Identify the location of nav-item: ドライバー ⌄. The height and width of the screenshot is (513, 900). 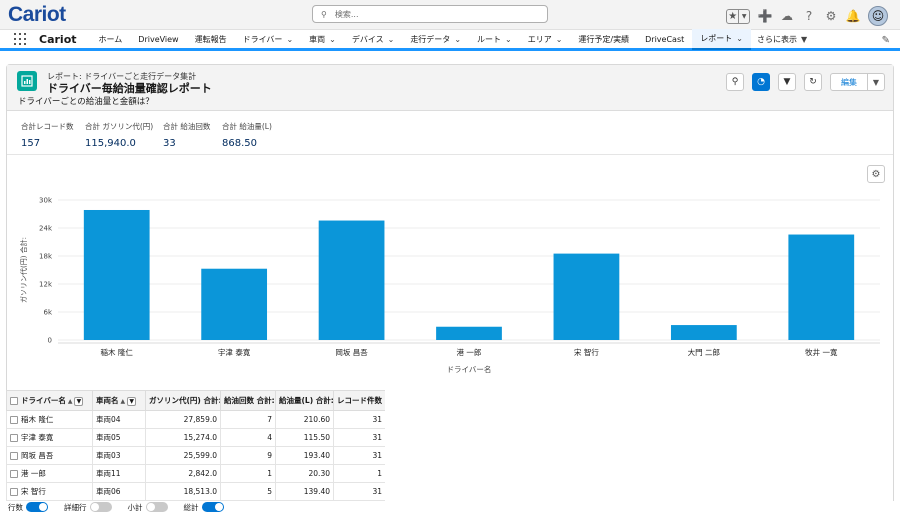
(268, 39).